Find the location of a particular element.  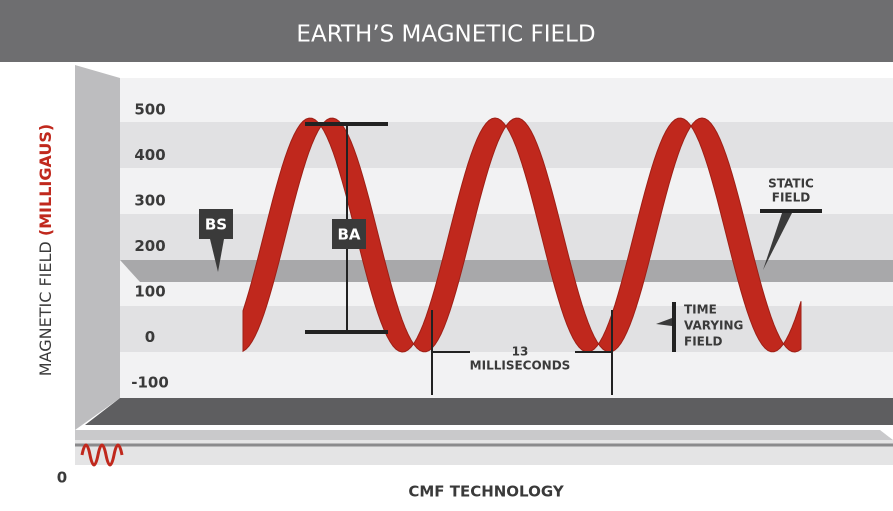

origin-label: 0 is located at coordinates (62, 478).